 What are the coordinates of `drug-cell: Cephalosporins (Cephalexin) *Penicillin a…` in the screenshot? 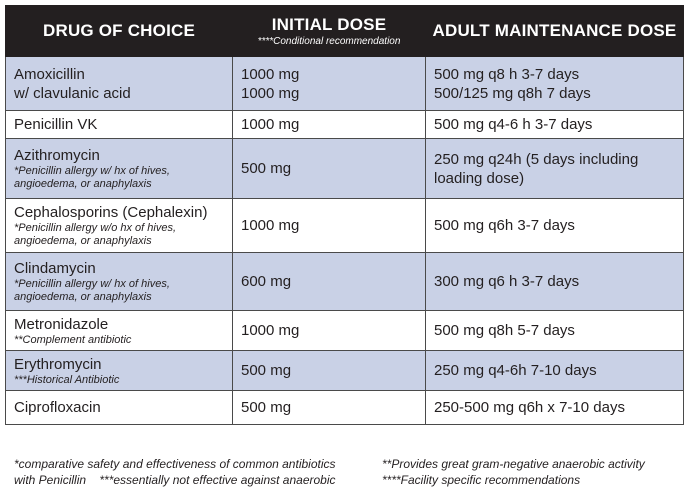 It's located at (119, 225).